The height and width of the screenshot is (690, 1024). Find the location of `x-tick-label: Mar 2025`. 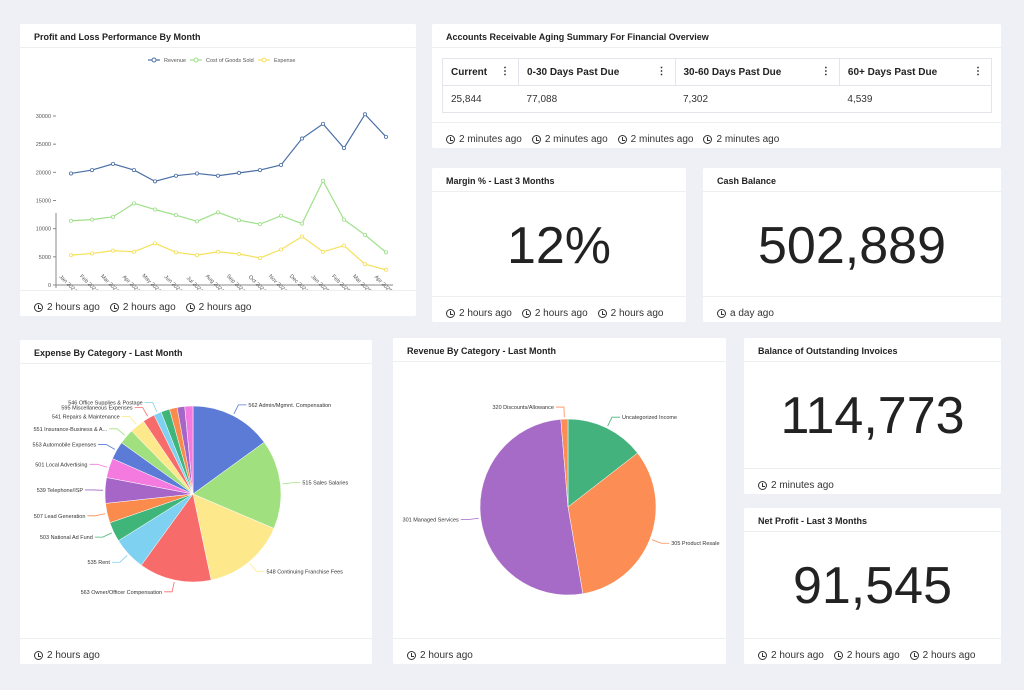

x-tick-label: Mar 2025 is located at coordinates (361, 282).